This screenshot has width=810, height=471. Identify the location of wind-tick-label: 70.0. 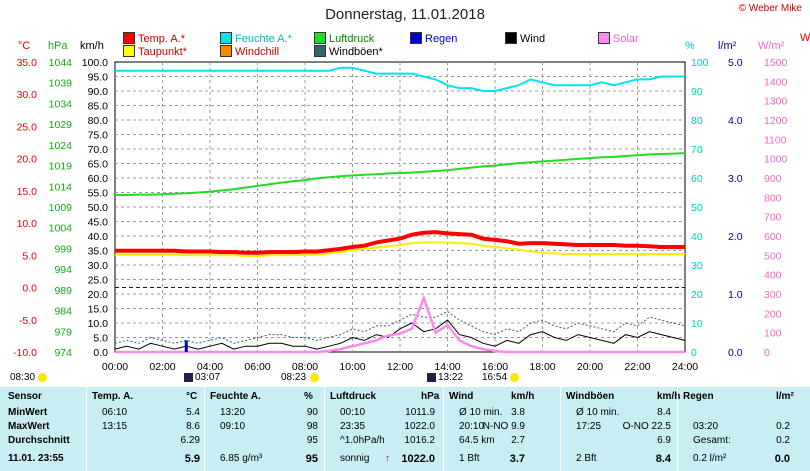
(98, 150).